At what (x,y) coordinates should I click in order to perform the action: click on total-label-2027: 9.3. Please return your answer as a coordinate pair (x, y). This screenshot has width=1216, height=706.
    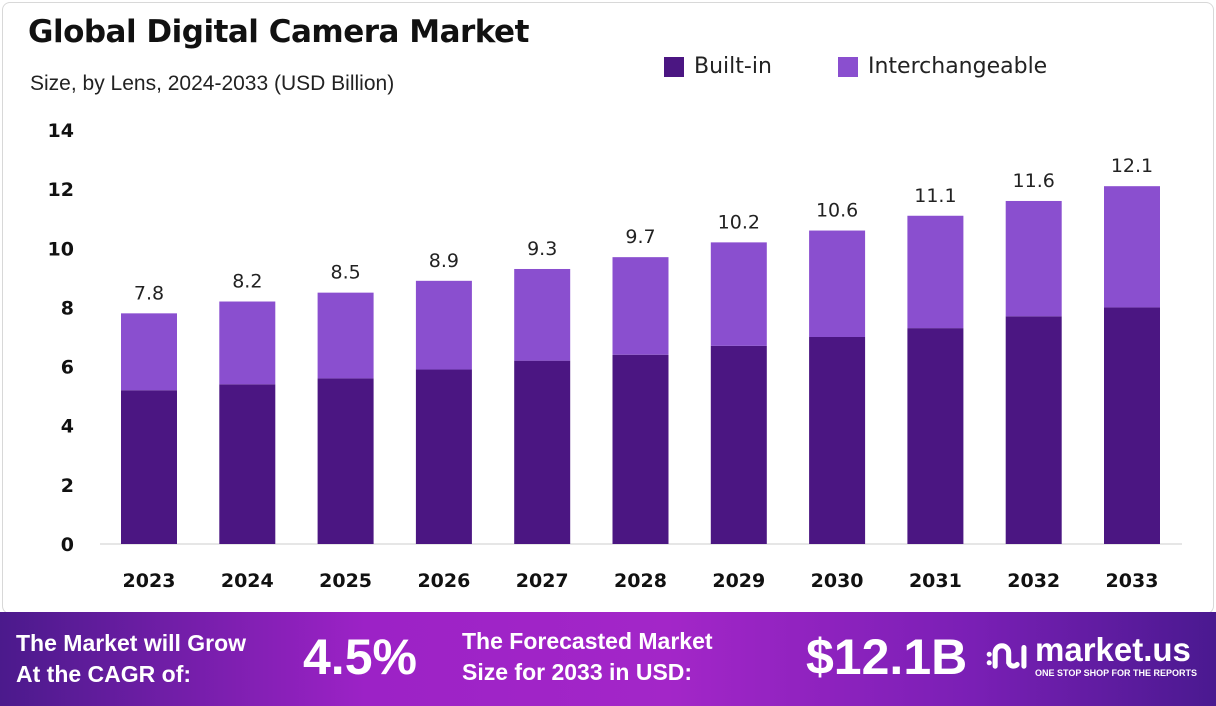
    Looking at the image, I should click on (542, 249).